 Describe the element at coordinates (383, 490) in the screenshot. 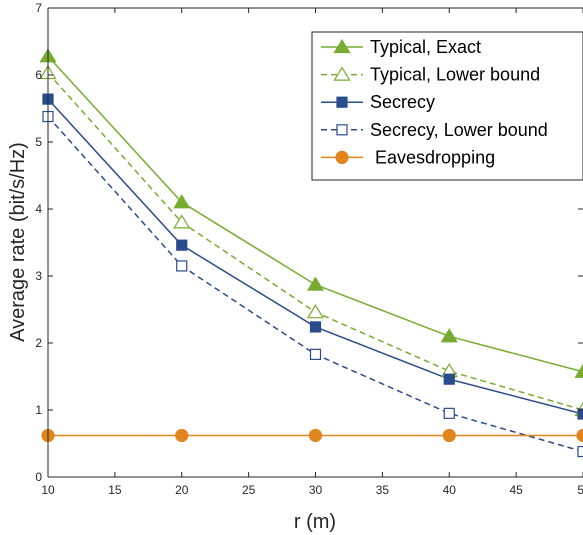

I see `x-tick-label-5: 35` at that location.